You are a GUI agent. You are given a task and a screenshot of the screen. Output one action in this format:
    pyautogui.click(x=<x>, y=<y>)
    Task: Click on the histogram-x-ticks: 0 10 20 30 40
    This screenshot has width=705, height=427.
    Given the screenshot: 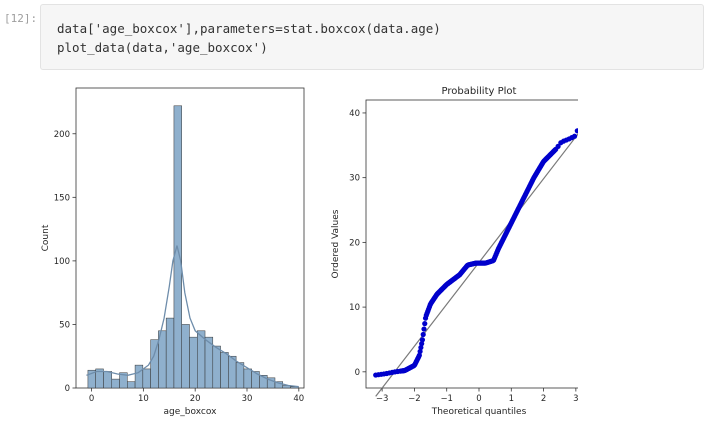 What is the action you would take?
    pyautogui.click(x=196, y=396)
    